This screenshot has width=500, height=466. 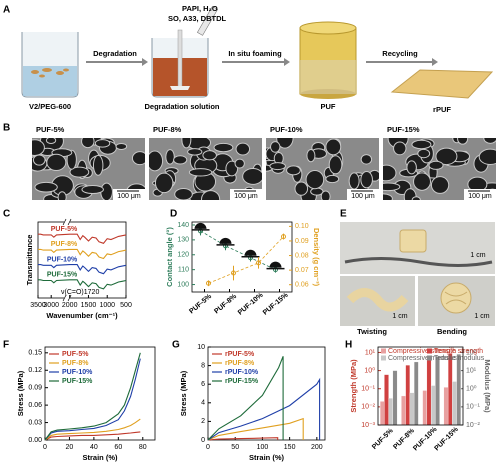 What do you see at coordinates (35, 353) in the screenshot?
I see `y-tick-label: 0.15` at bounding box center [35, 353].